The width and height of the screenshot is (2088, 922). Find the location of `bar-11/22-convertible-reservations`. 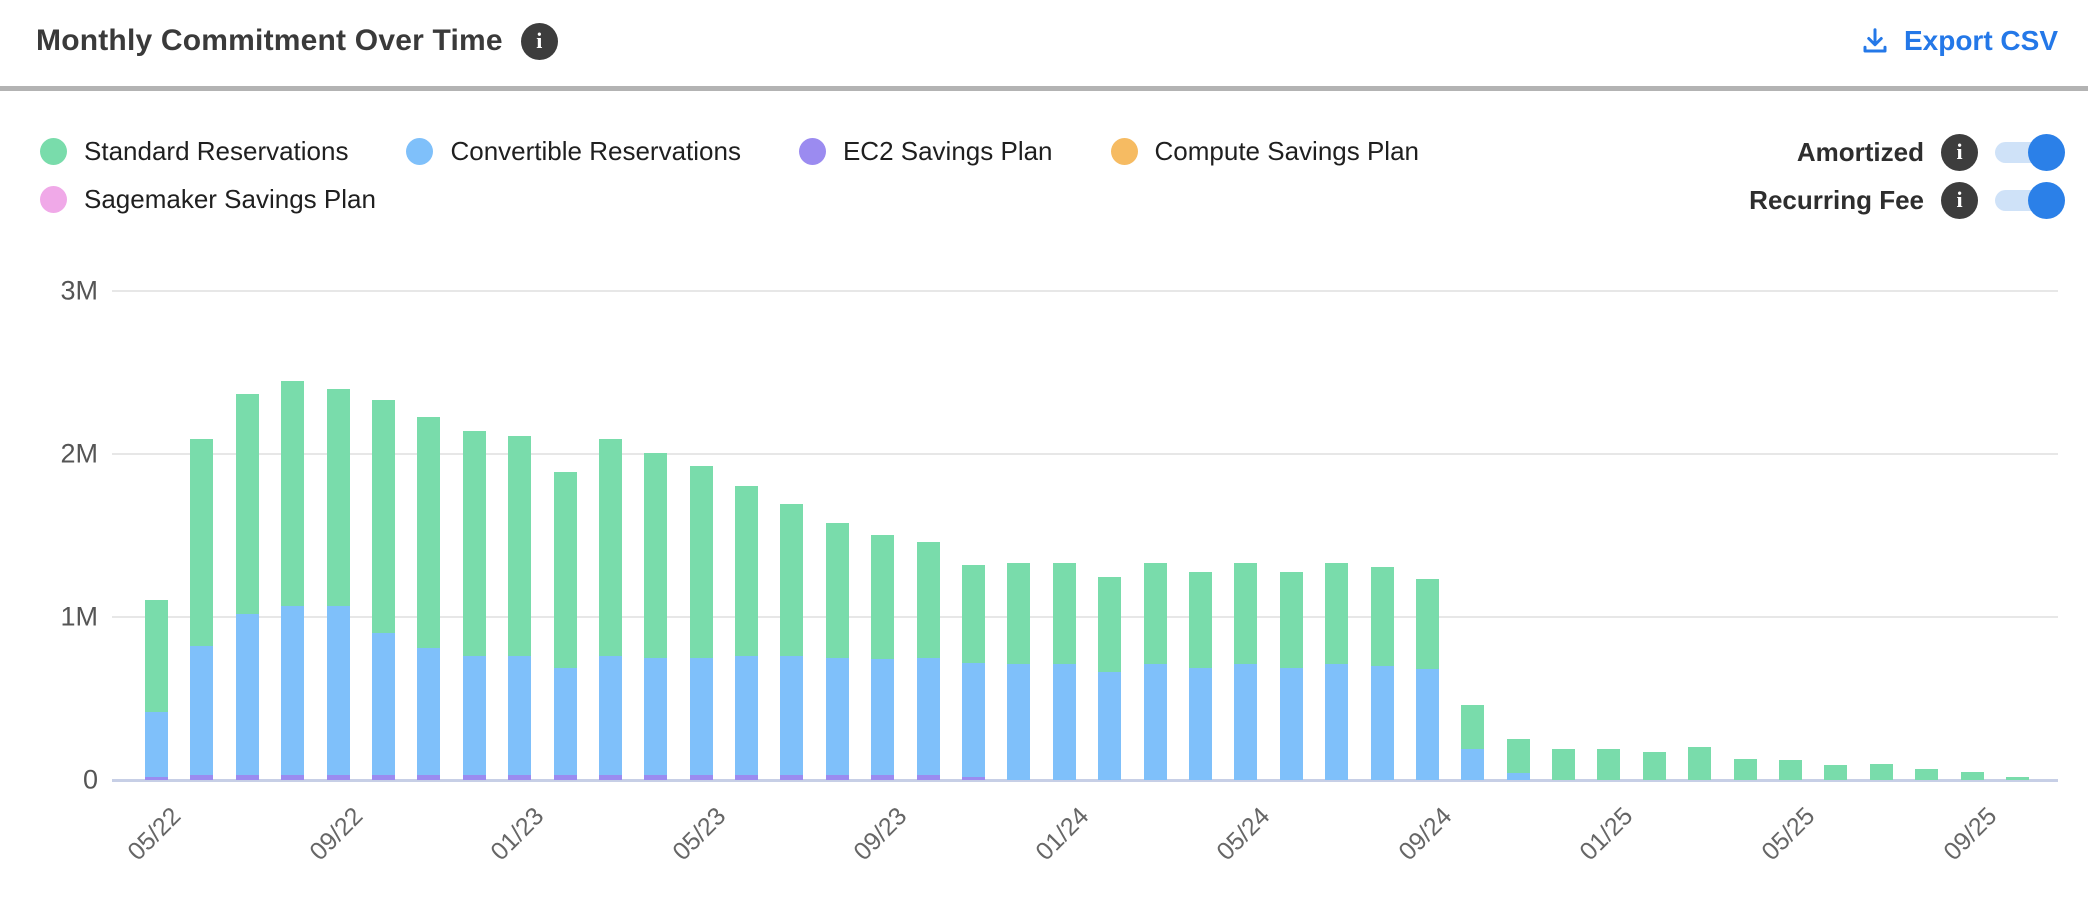

bar-11/22-convertible-reservations is located at coordinates (428, 711).